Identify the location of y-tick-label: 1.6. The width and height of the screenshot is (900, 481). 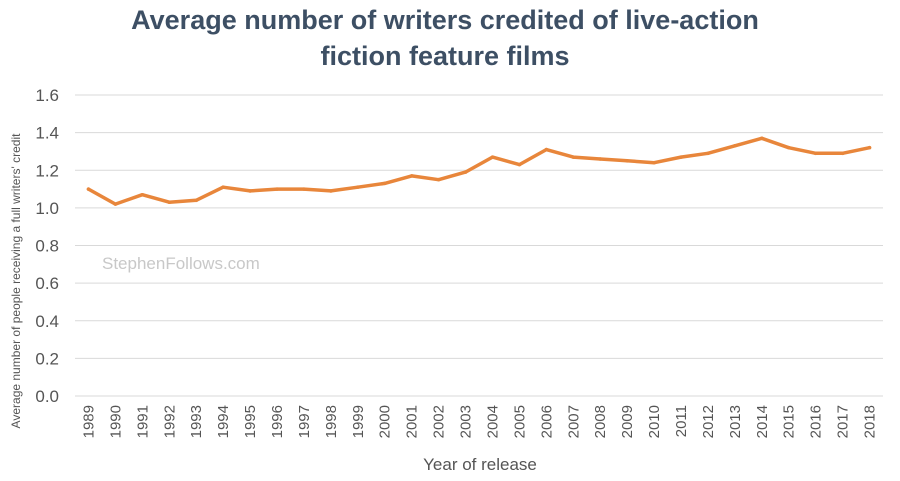
(47, 95).